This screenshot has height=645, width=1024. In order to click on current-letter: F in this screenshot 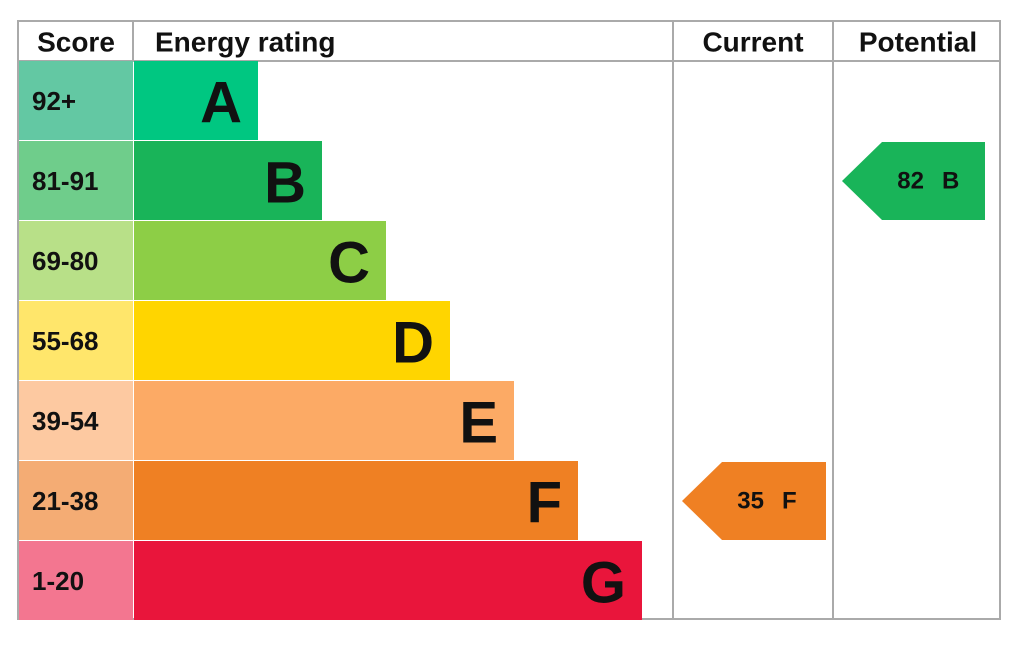, I will do `click(789, 501)`.